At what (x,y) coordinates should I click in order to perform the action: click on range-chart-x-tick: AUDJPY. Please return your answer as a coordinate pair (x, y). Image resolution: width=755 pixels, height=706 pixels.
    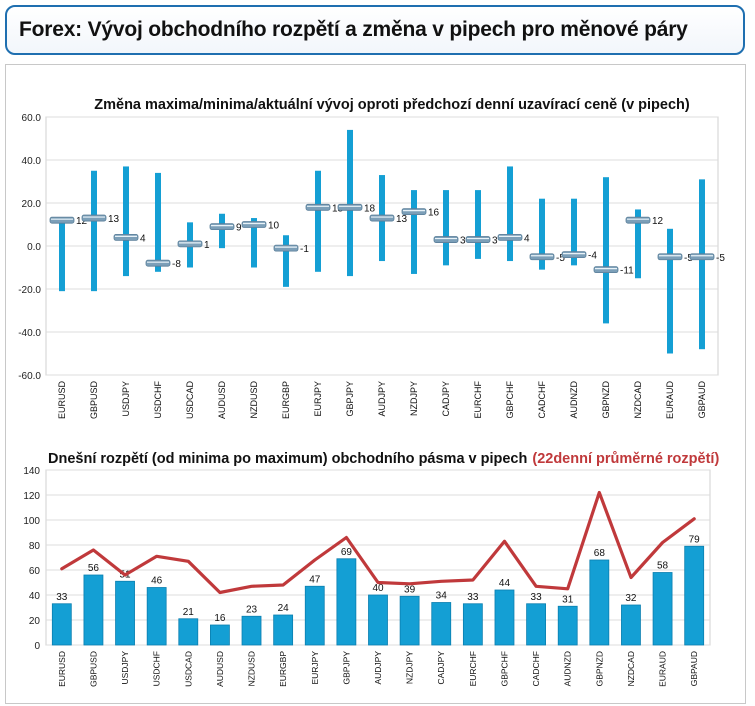
    Looking at the image, I should click on (378, 668).